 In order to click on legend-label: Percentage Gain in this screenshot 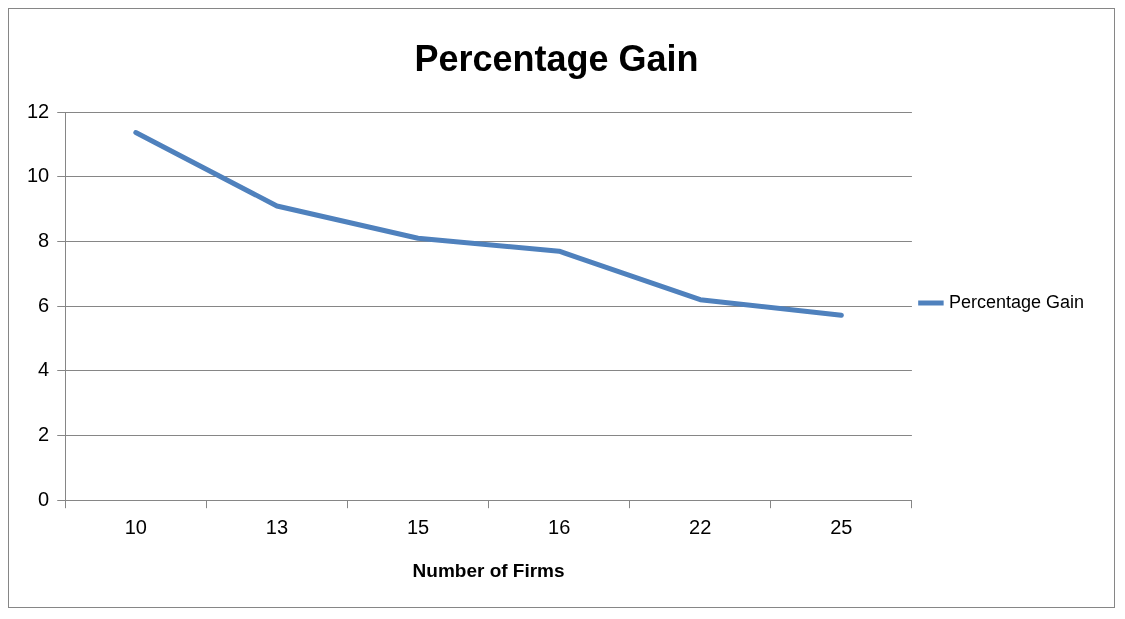, I will do `click(1016, 301)`.